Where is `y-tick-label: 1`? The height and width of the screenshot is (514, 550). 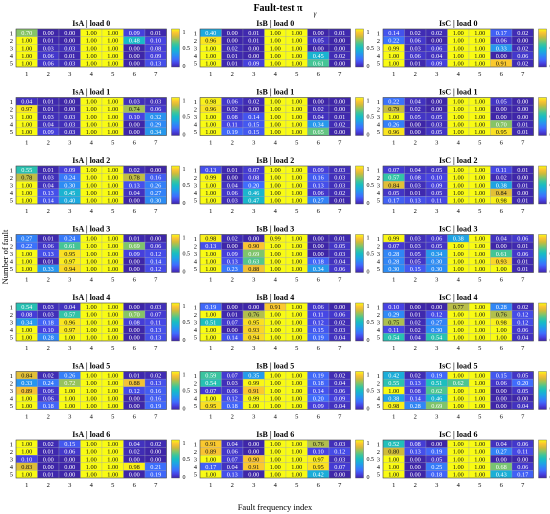
y-tick-label: 1 is located at coordinates (378, 102).